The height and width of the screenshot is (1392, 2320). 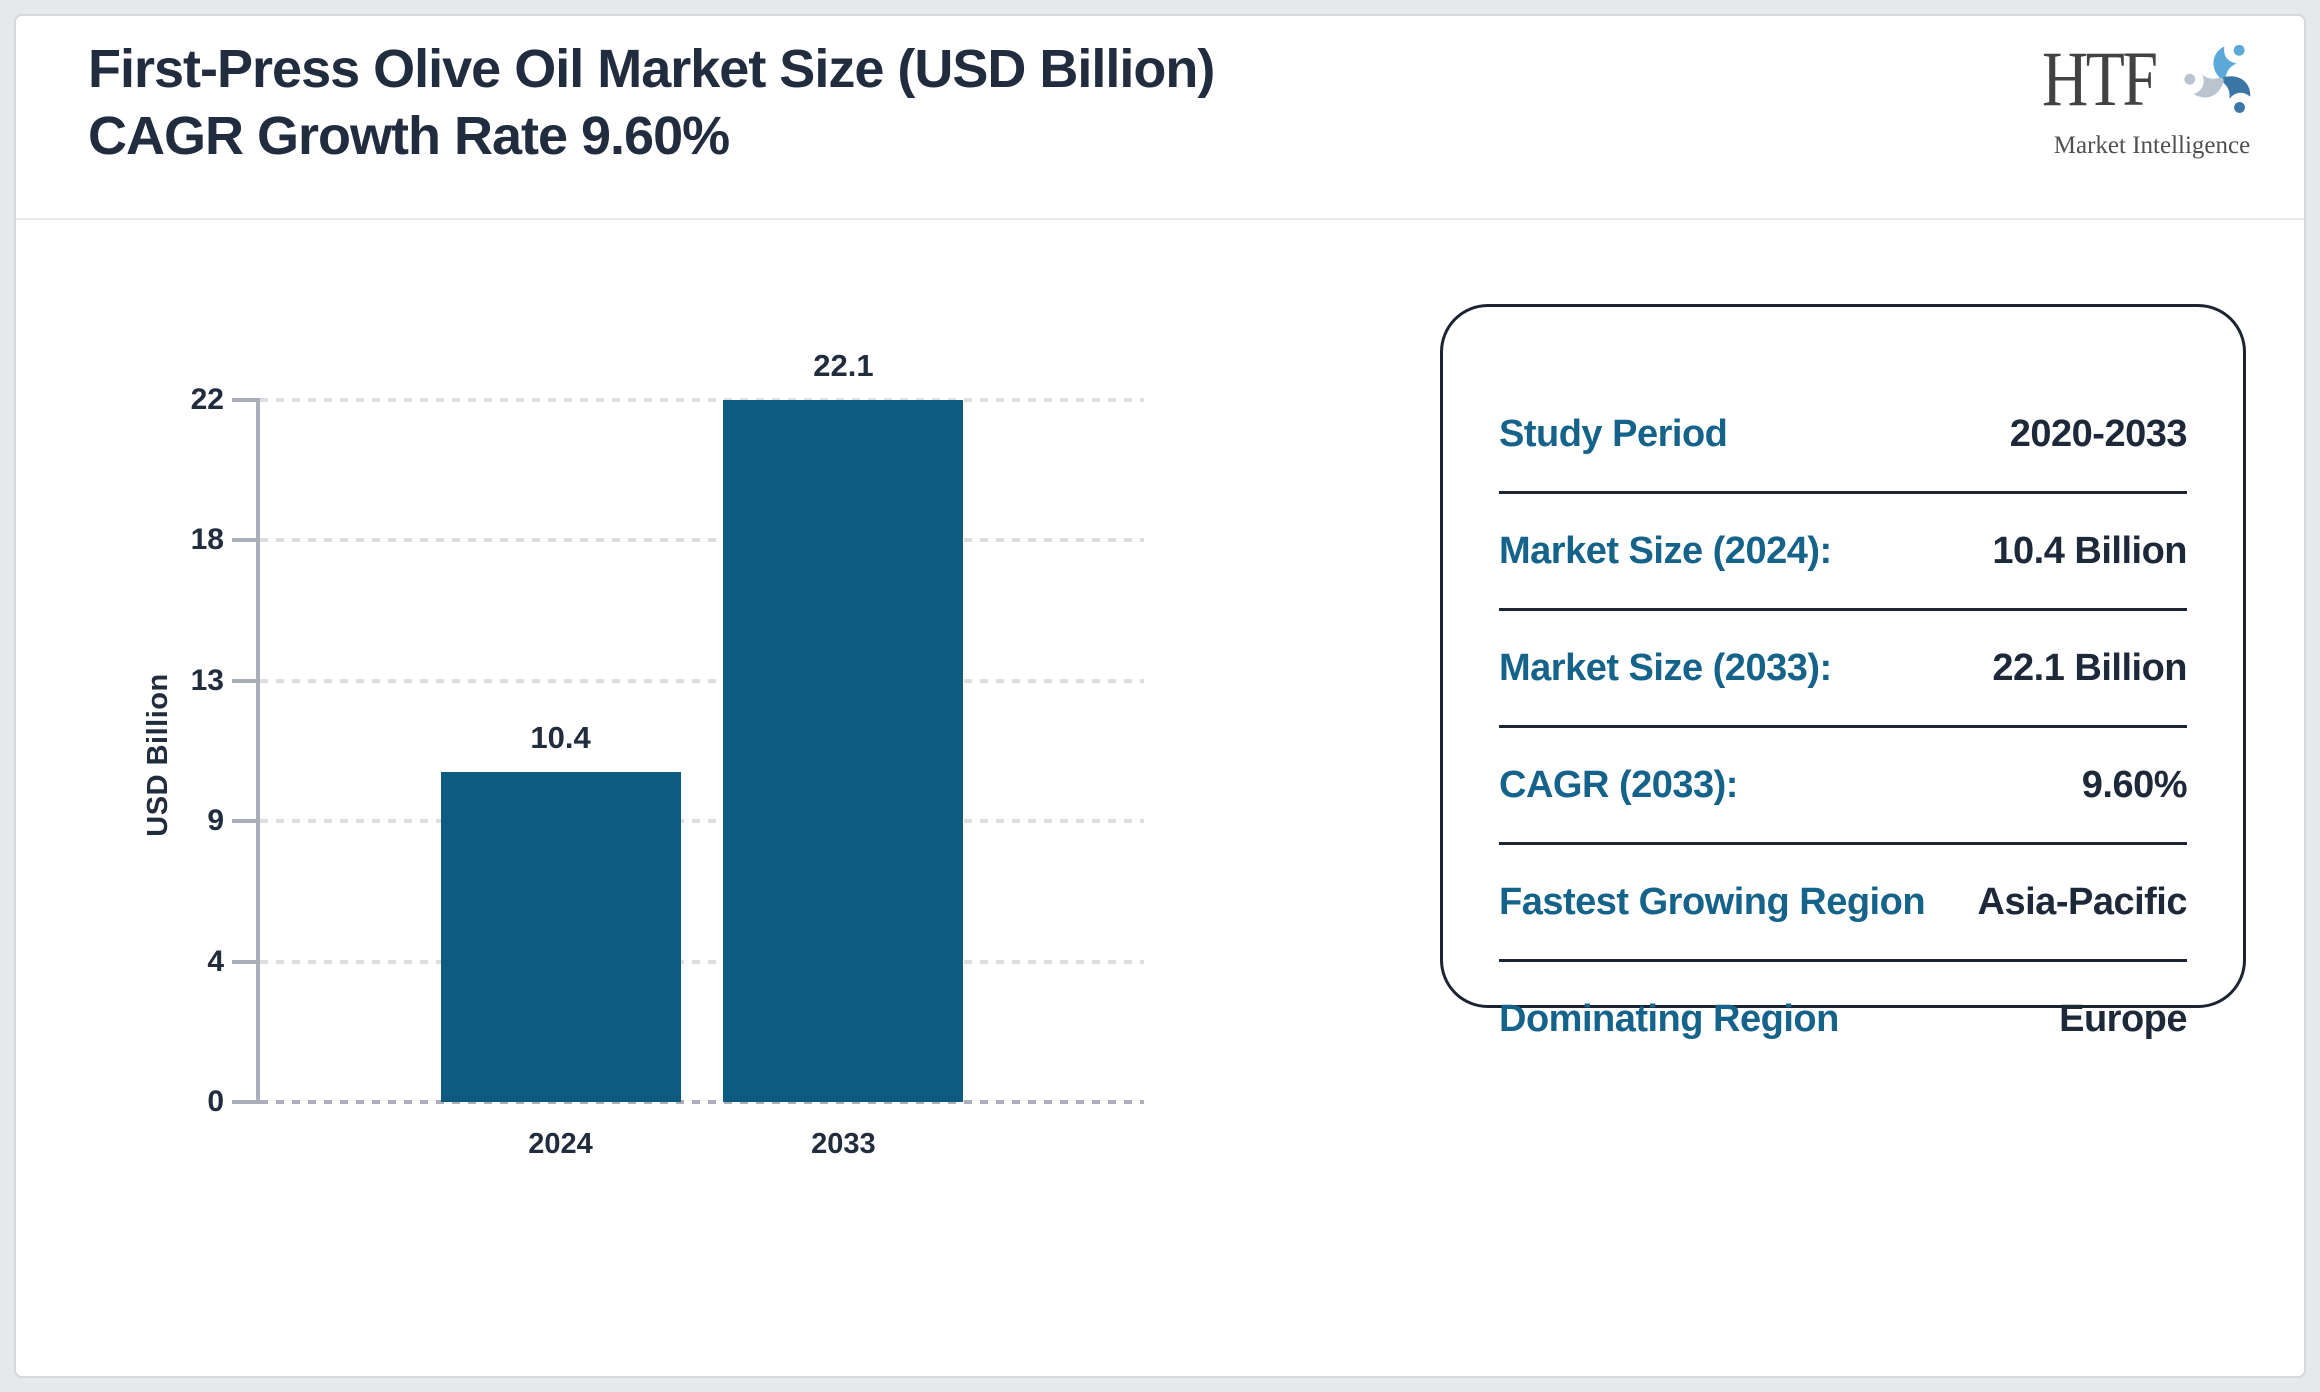 What do you see at coordinates (207, 680) in the screenshot?
I see `y-tick-label: 13` at bounding box center [207, 680].